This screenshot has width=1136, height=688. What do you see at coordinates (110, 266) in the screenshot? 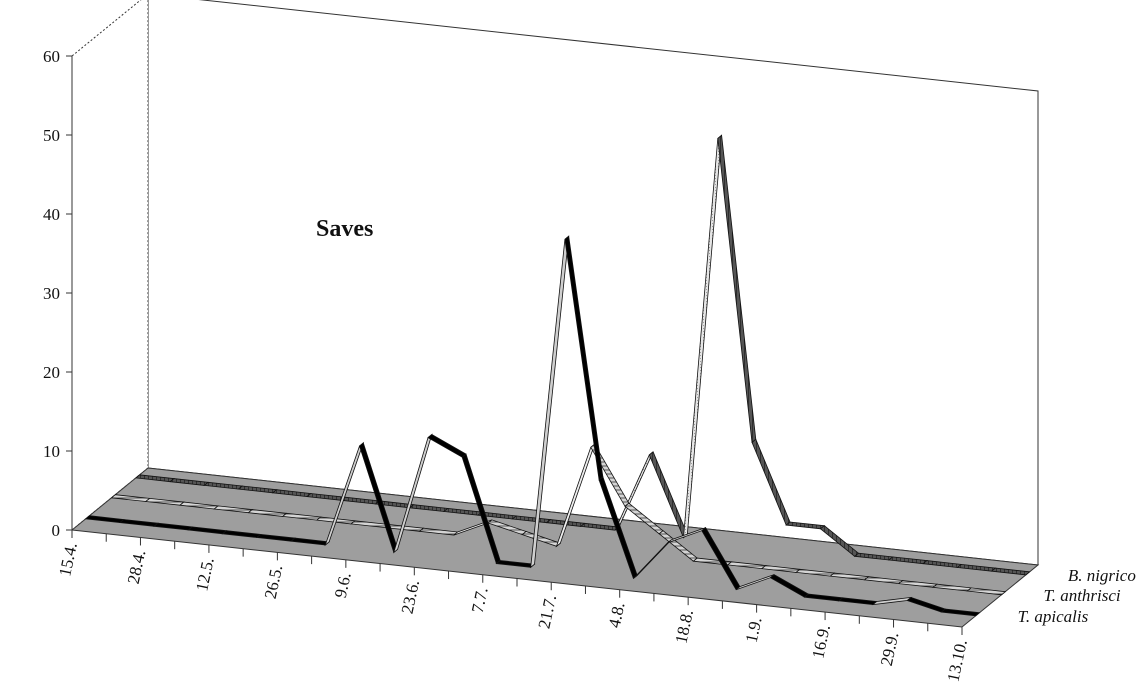
I see `side-wall` at bounding box center [110, 266].